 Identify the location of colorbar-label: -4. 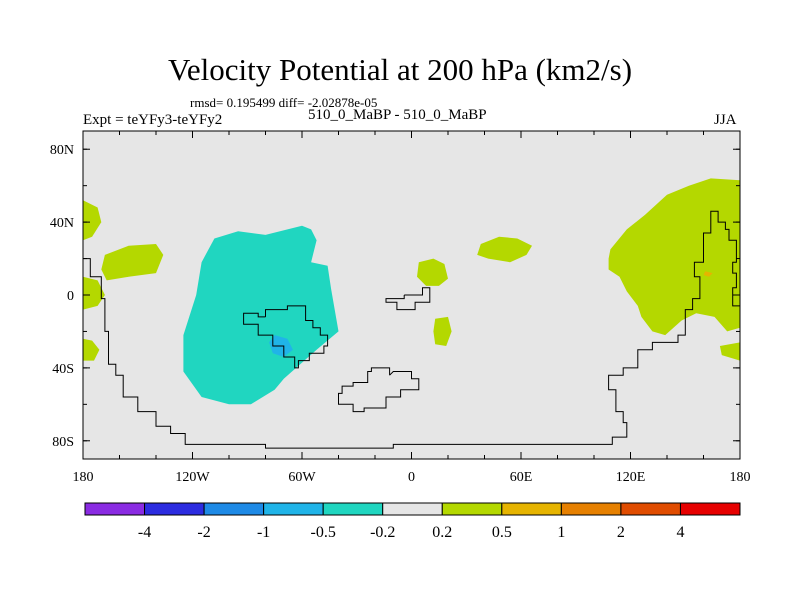
(144, 532).